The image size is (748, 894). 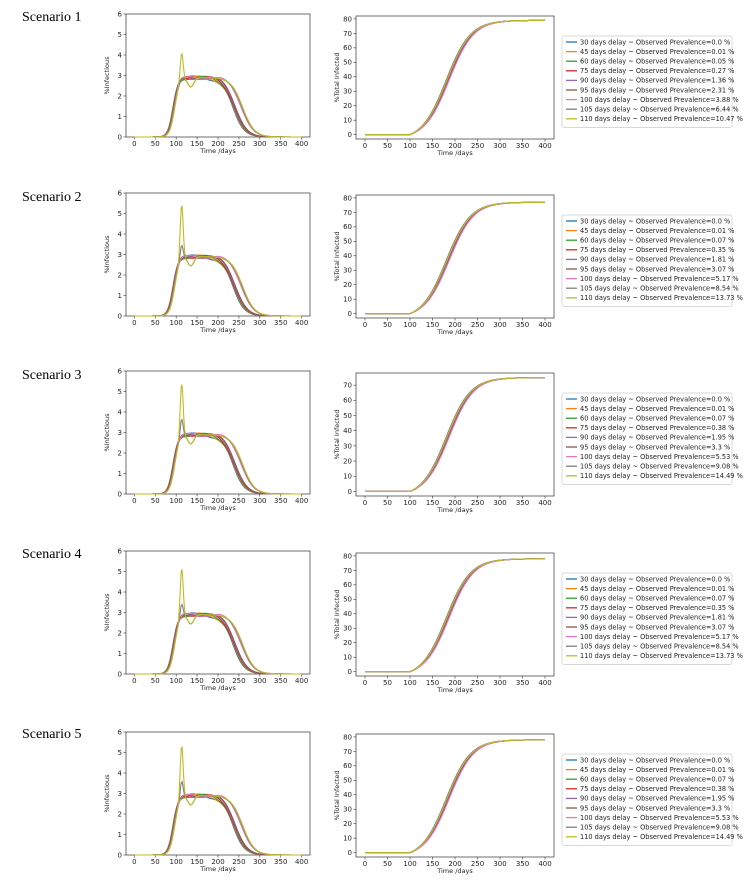 What do you see at coordinates (350, 492) in the screenshot?
I see `total-infected-chart-3-ytick-label-0: 0` at bounding box center [350, 492].